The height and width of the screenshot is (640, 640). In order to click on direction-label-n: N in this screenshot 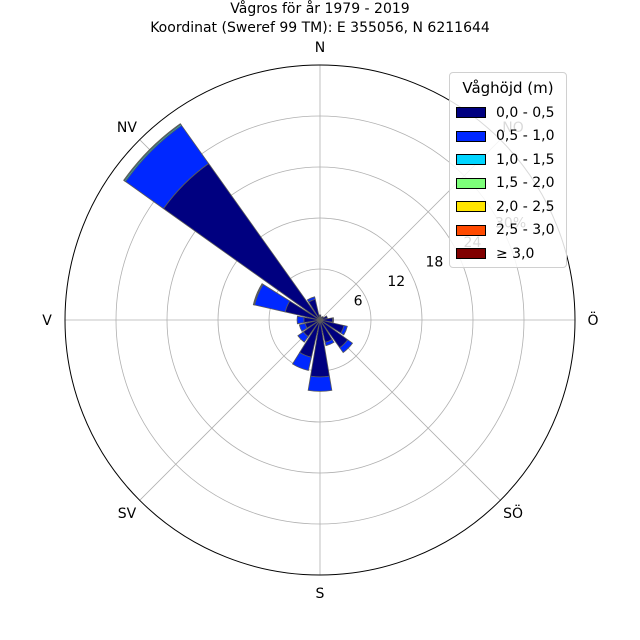, I will do `click(320, 48)`.